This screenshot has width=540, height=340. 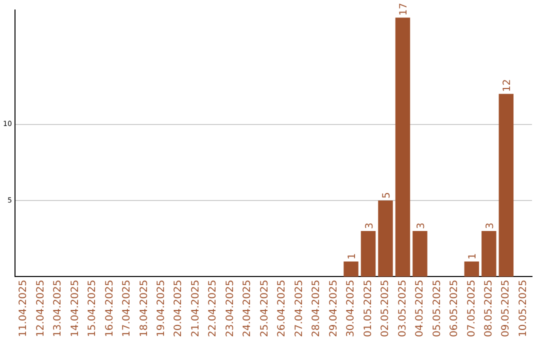 I want to click on x-tick-label: 14.04.2025, so click(x=75, y=309).